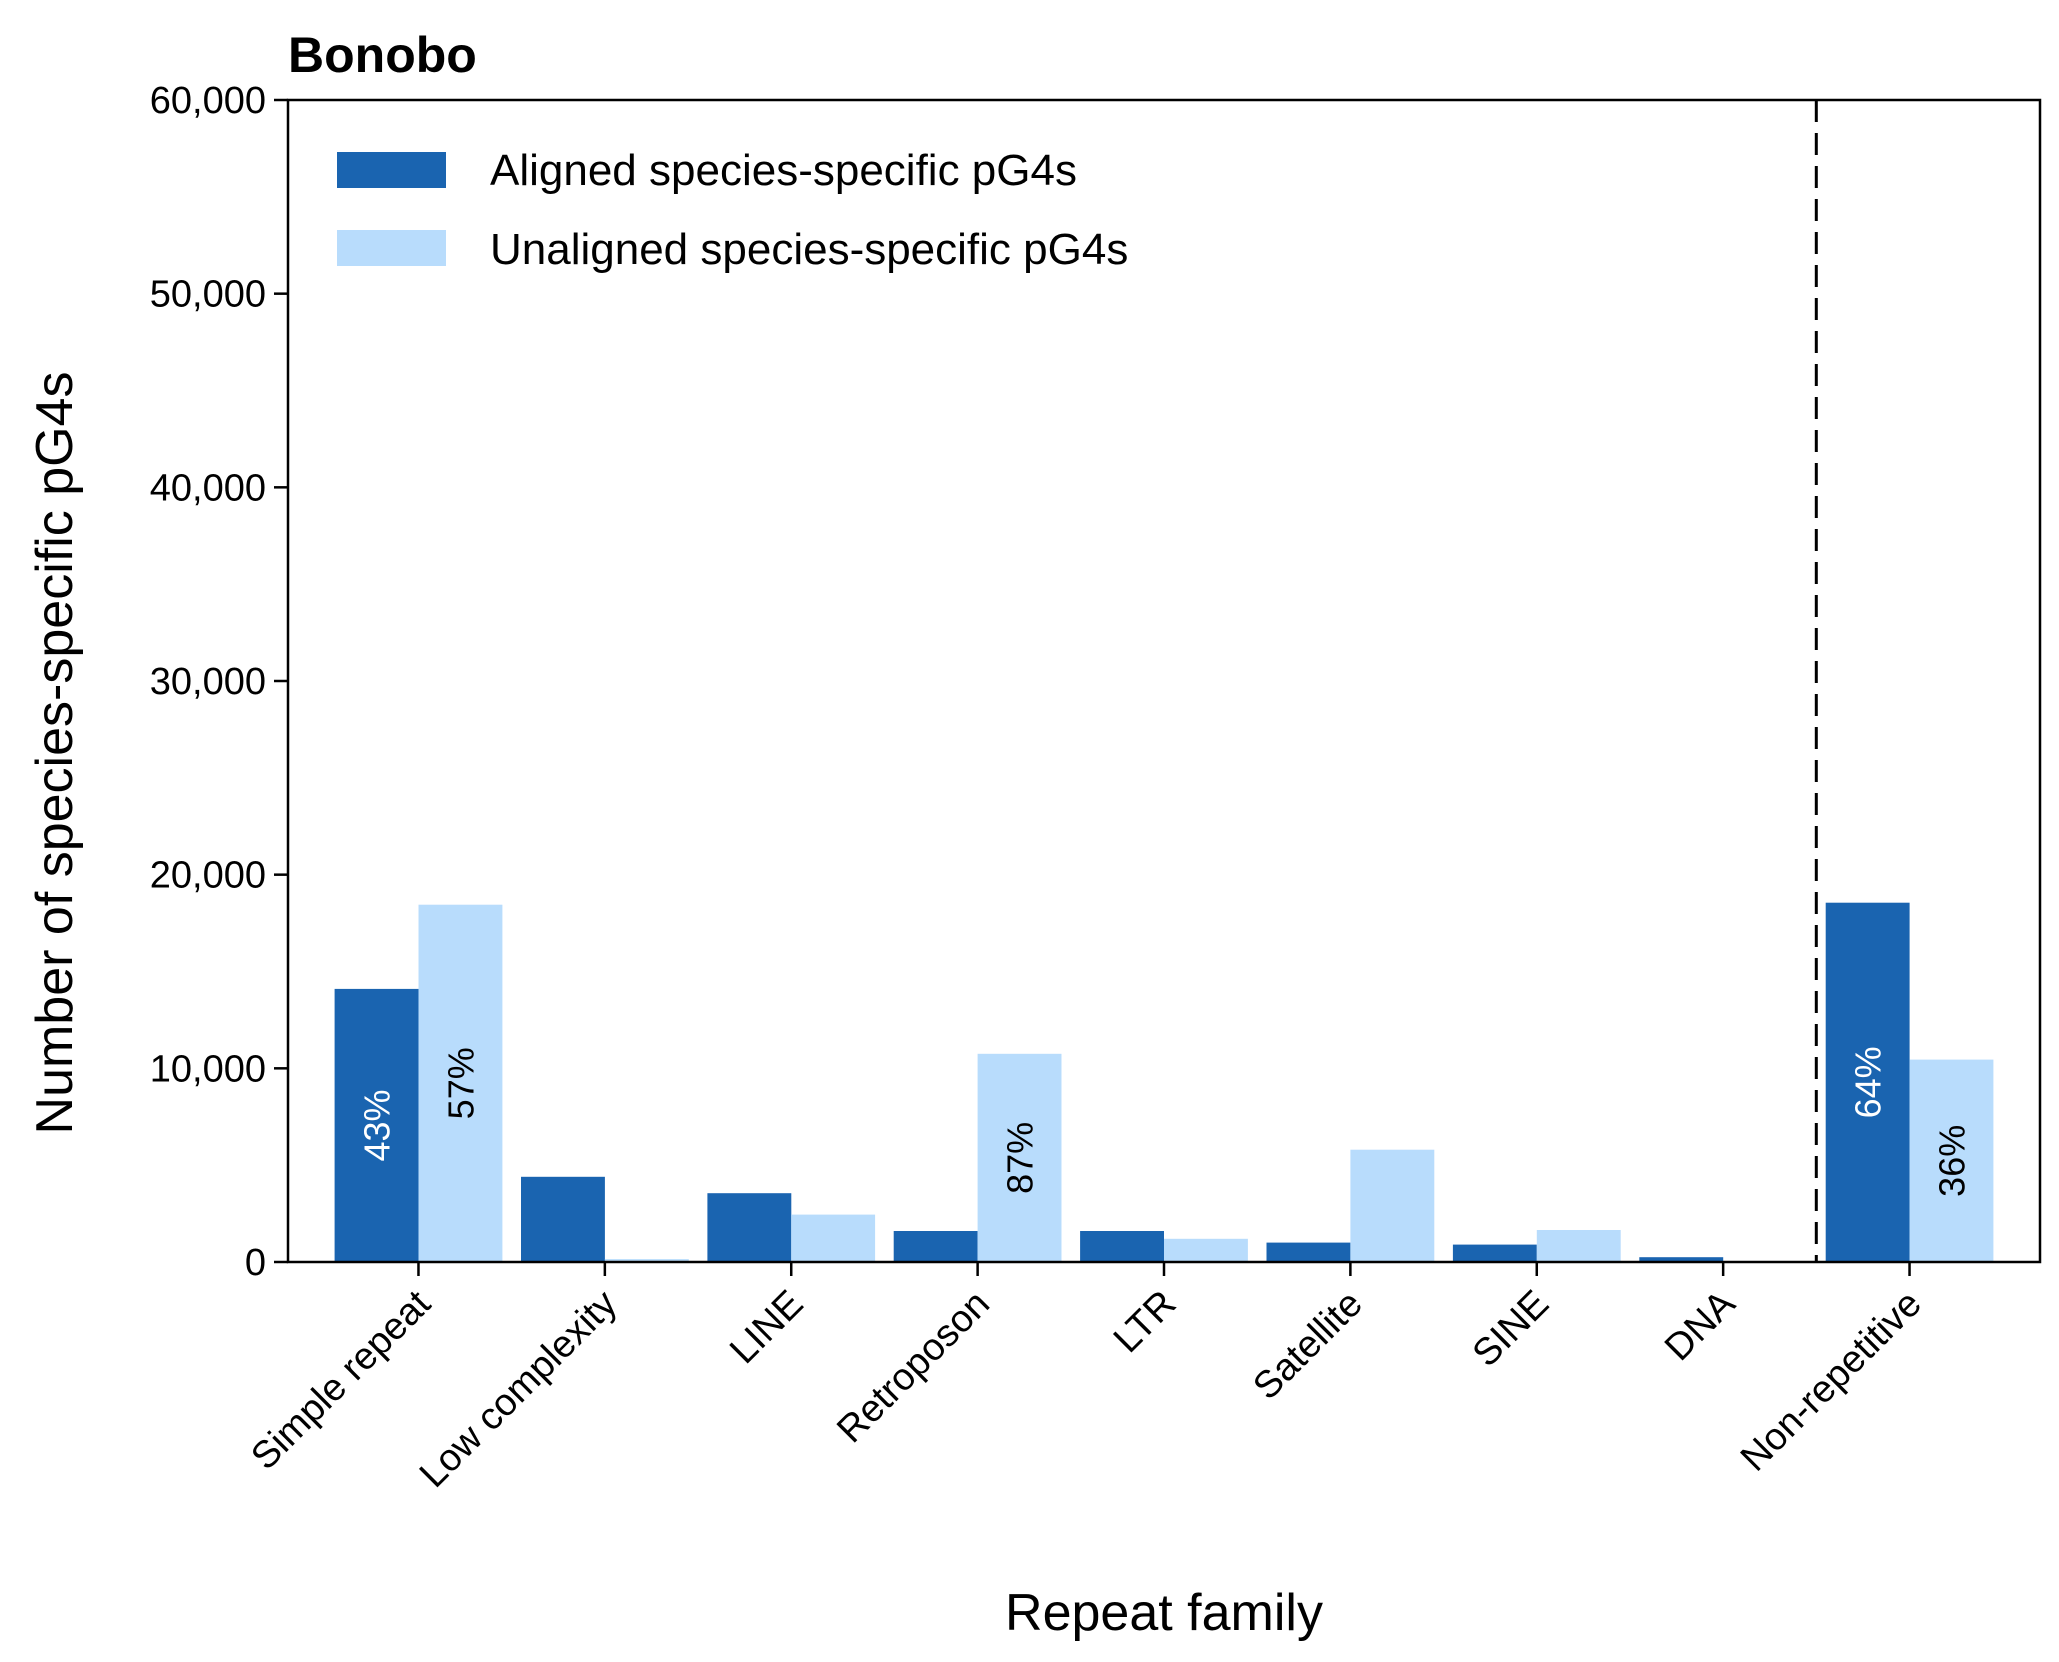  What do you see at coordinates (55, 753) in the screenshot?
I see `y-axis-title: Number of species-specific pG4s` at bounding box center [55, 753].